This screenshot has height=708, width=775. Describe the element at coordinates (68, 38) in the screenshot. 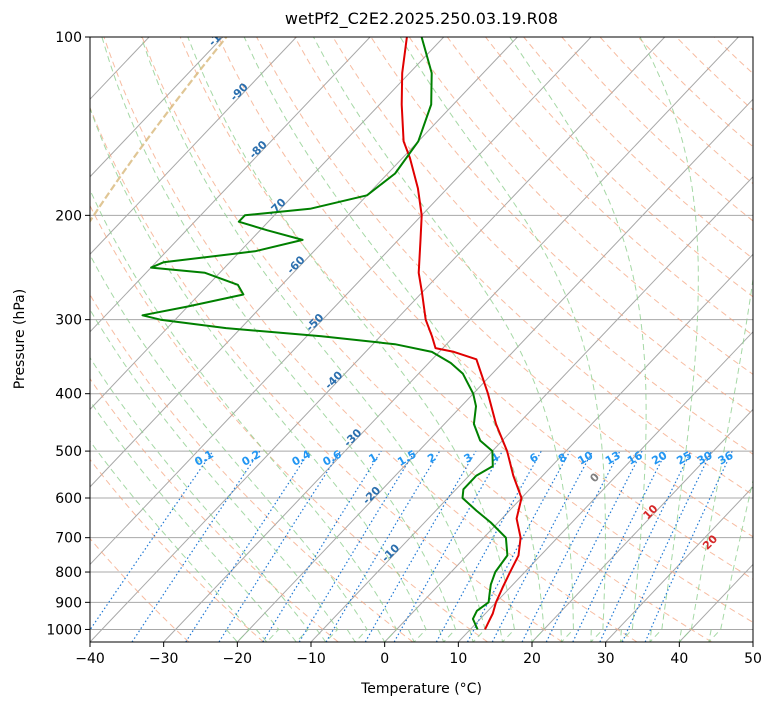

I see `y-tick-label: 100` at that location.